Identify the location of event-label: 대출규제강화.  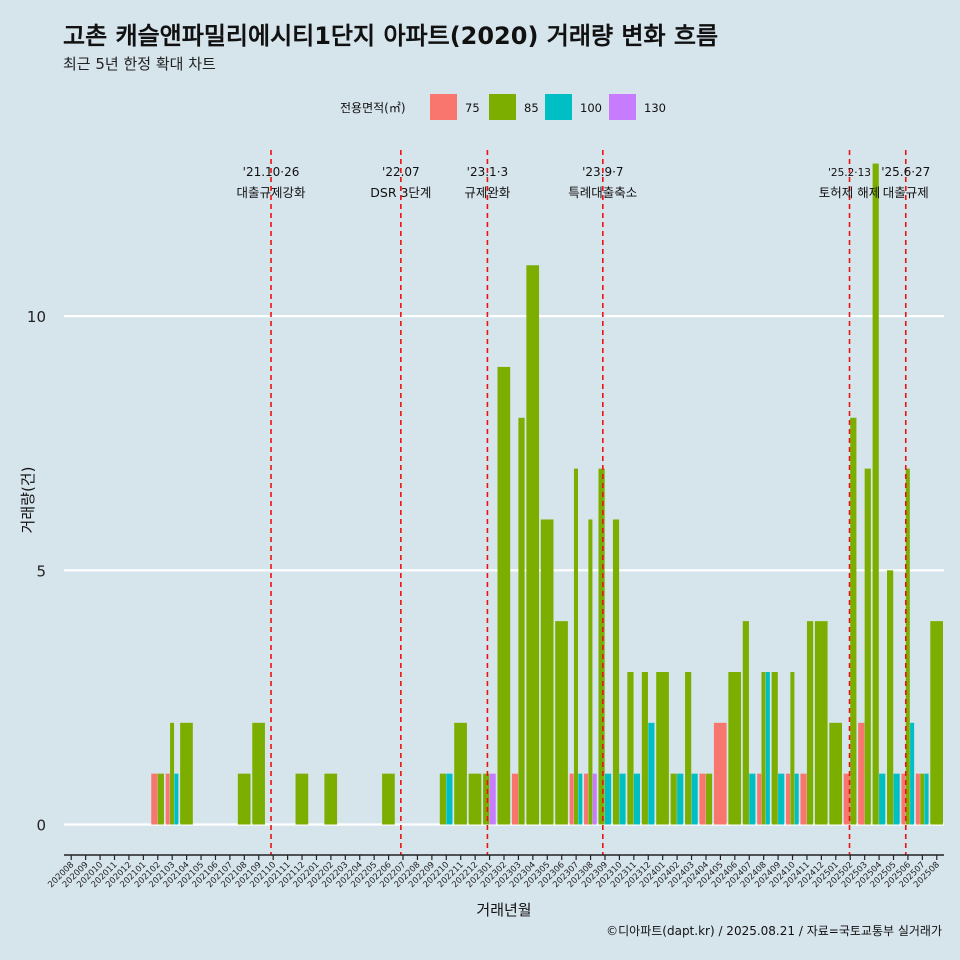
(272, 192).